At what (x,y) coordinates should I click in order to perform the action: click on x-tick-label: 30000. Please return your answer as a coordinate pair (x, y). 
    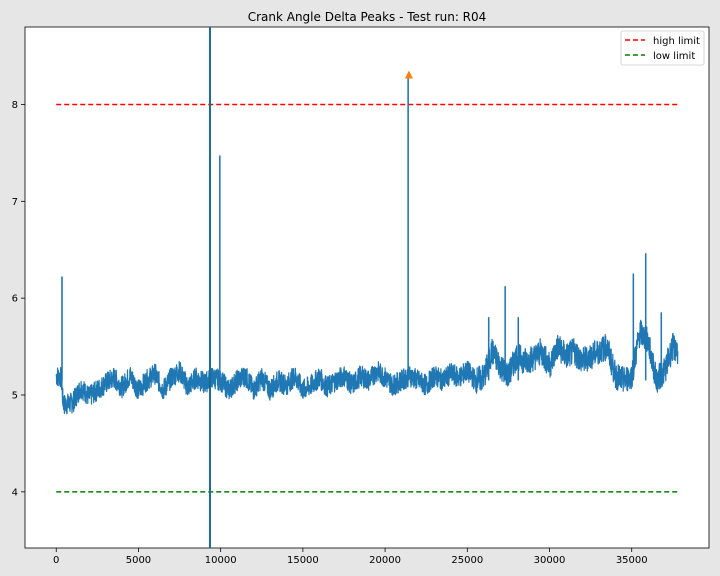
    Looking at the image, I should click on (550, 560).